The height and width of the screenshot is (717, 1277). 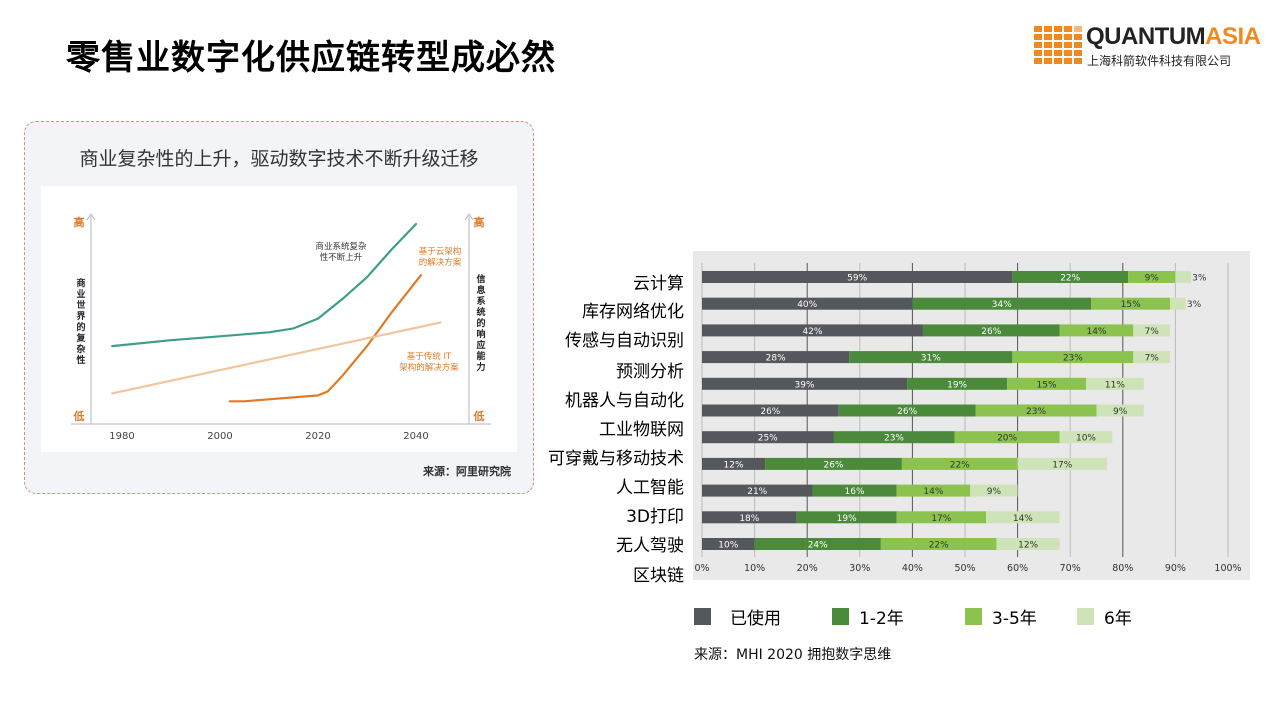 I want to click on bar-value-label: 15%, so click(x=1131, y=305).